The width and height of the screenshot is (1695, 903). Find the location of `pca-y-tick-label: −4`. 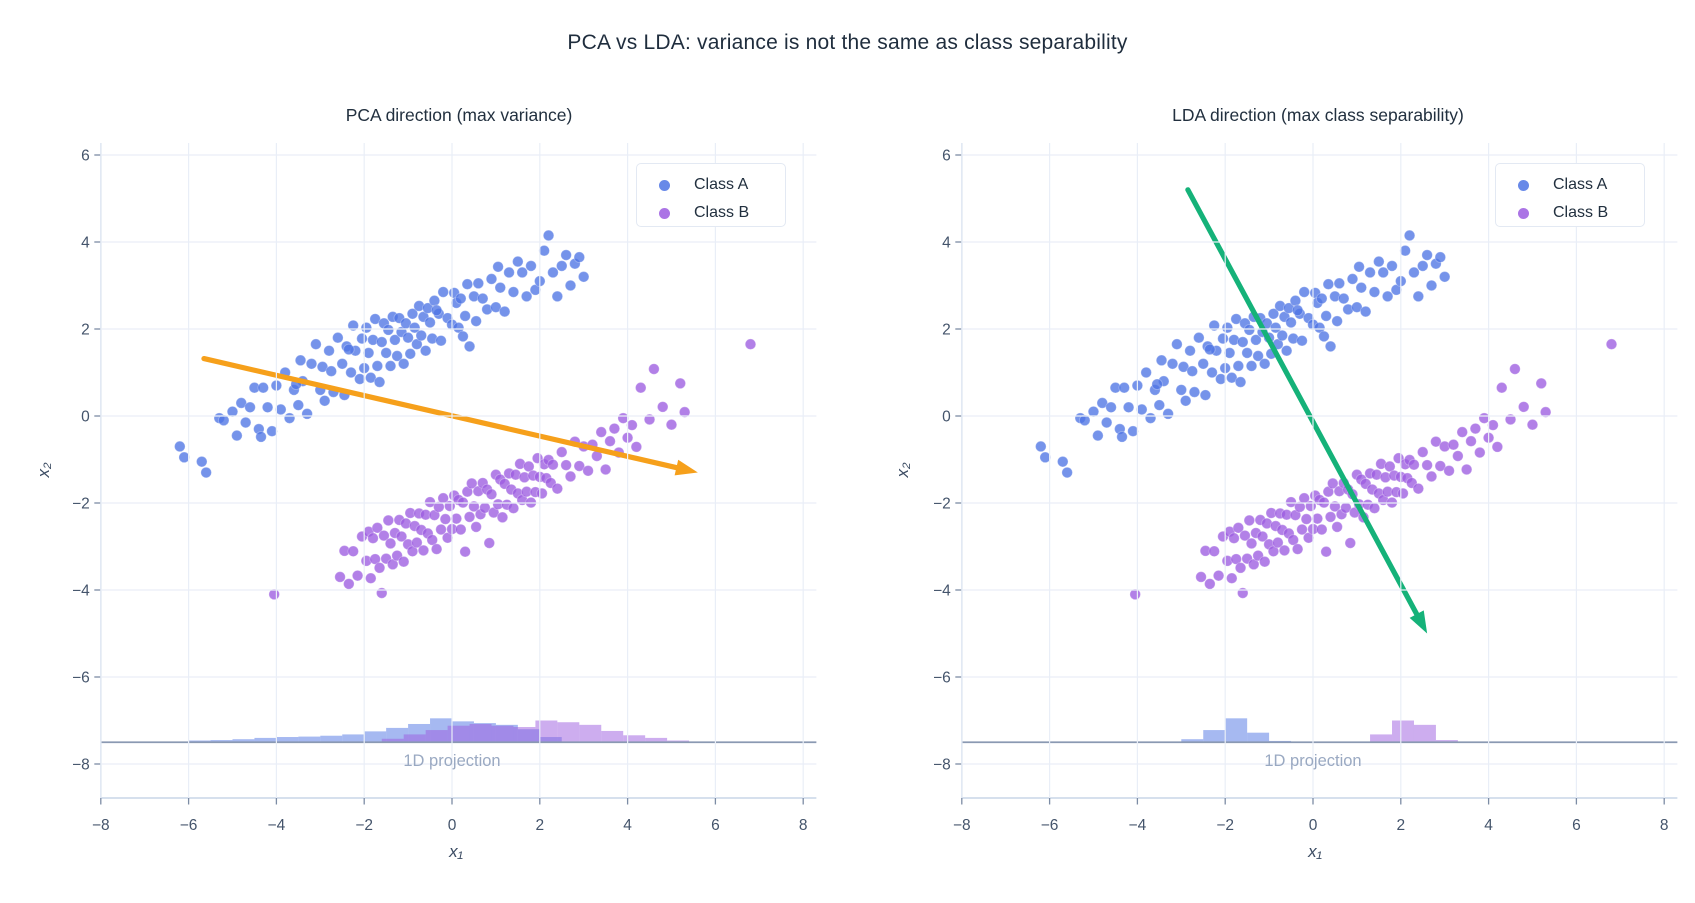

pca-y-tick-label: −4 is located at coordinates (81, 591).